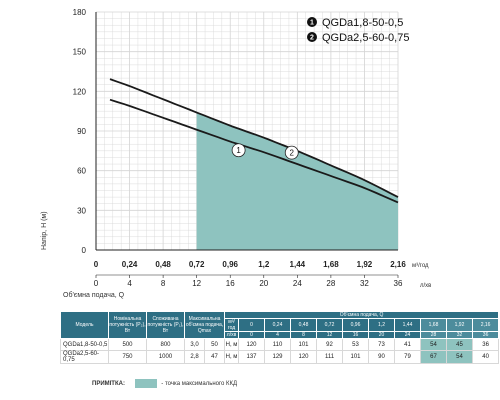 The height and width of the screenshot is (400, 500). What do you see at coordinates (127, 325) in the screenshot?
I see `th-rated-power: Номінальна потужність (P₂), Вт` at bounding box center [127, 325].